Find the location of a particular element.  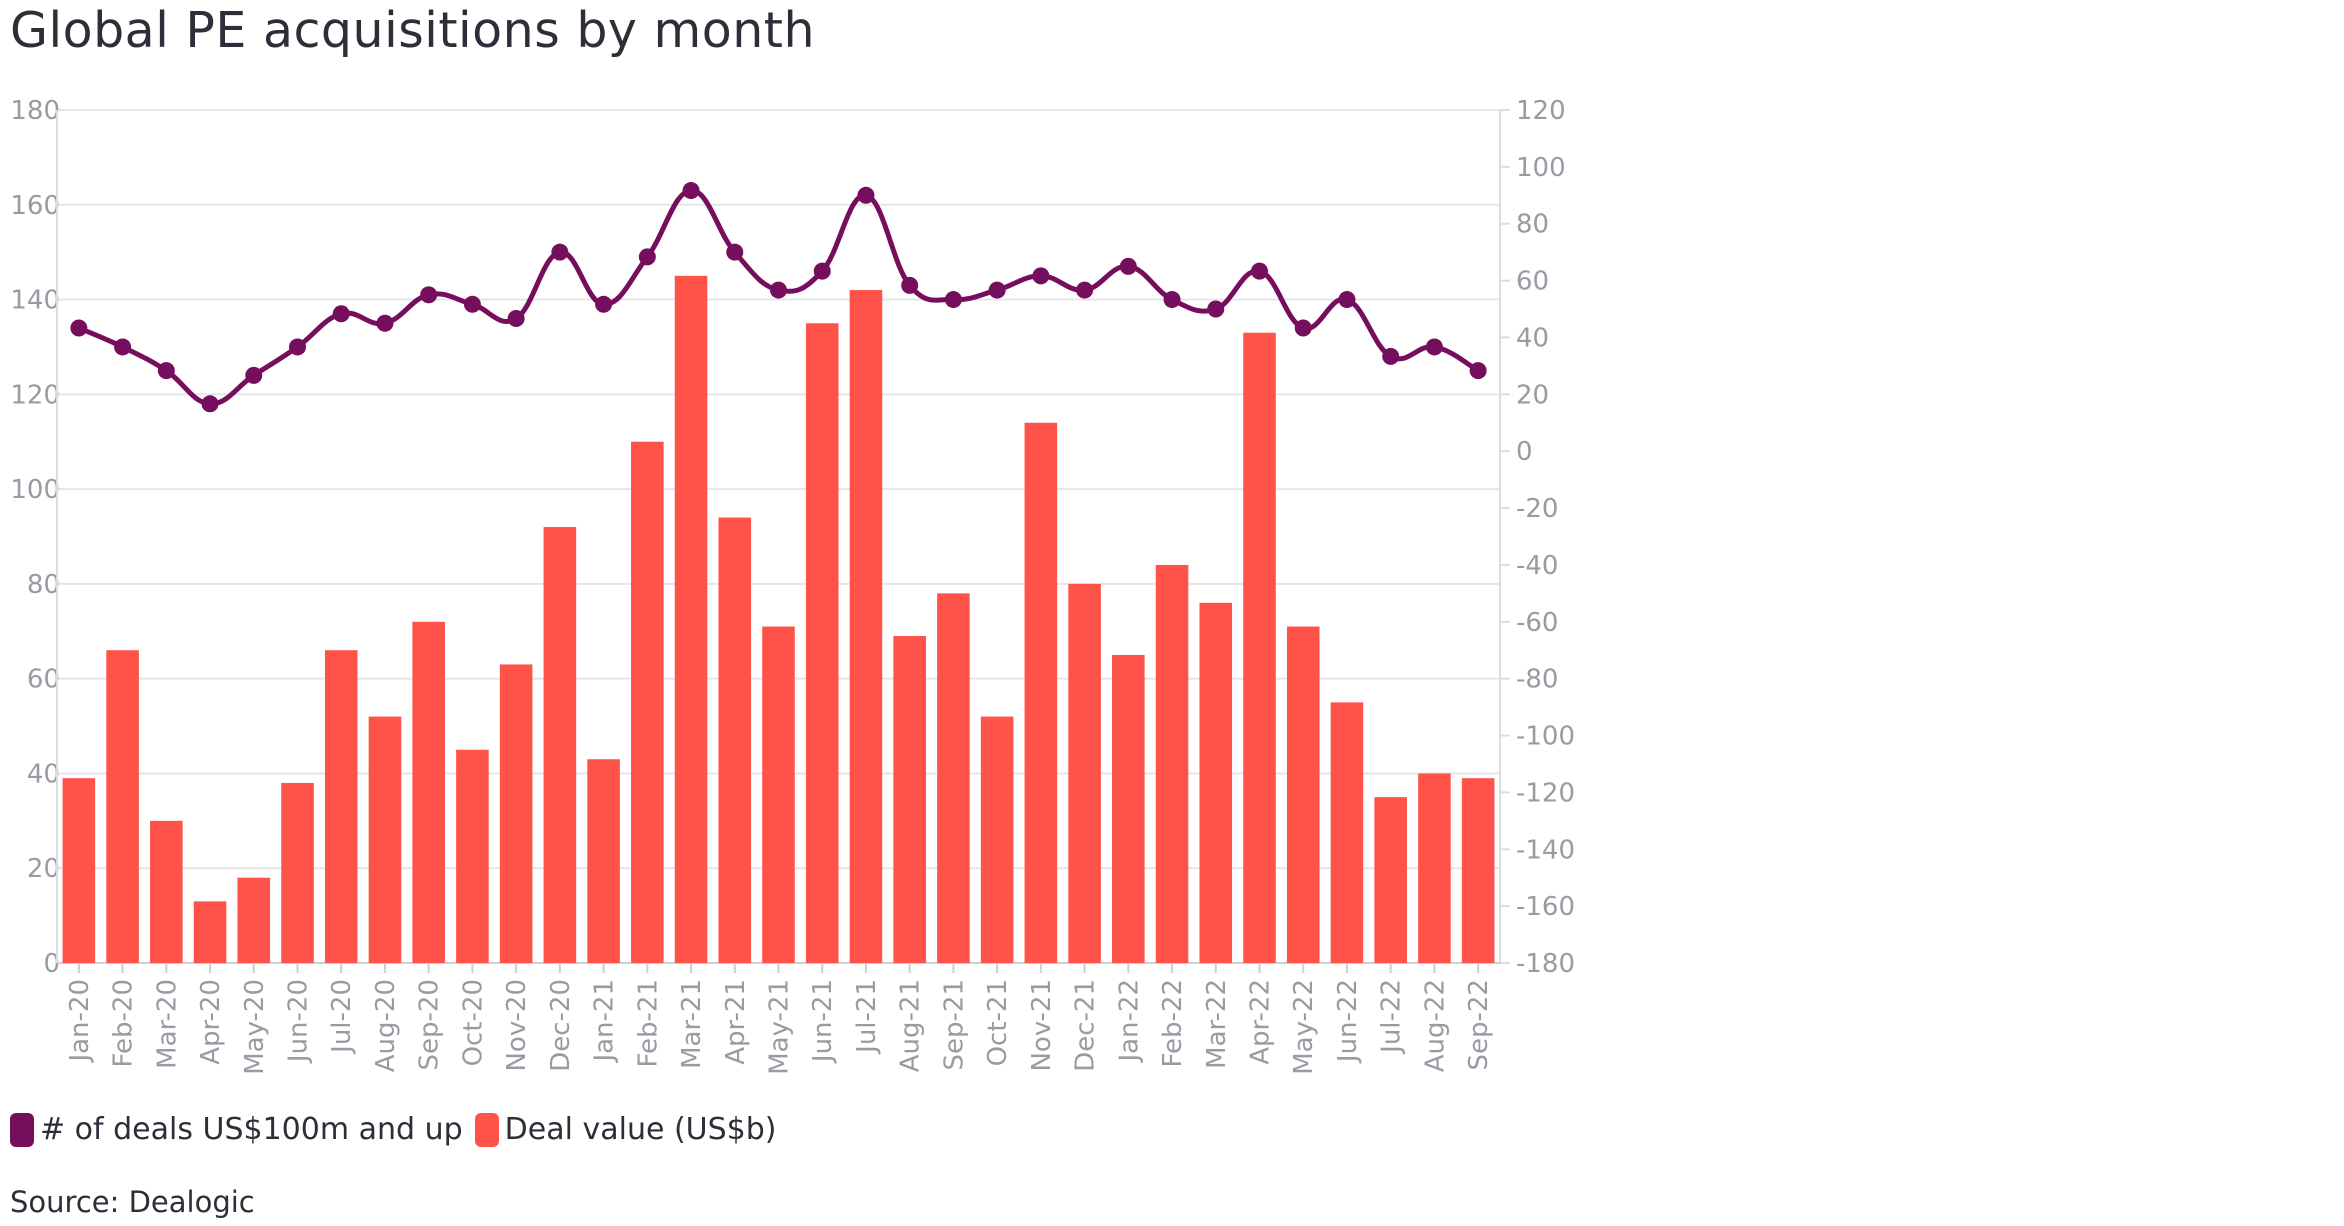

y-tick-right: -160 is located at coordinates (1545, 907).